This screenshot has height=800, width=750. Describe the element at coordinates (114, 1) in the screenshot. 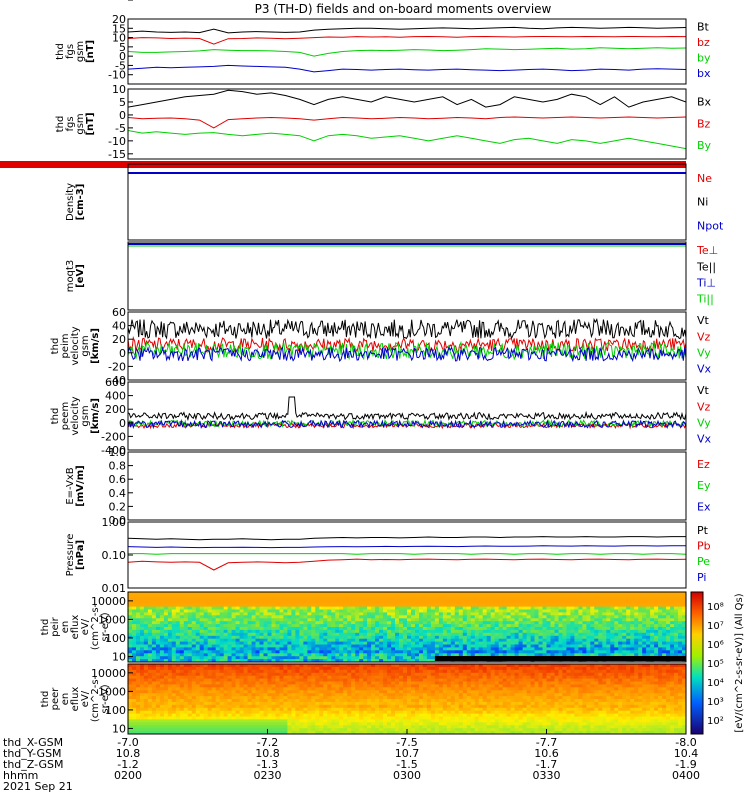

I see `y-tick-label: 10⁻²` at that location.